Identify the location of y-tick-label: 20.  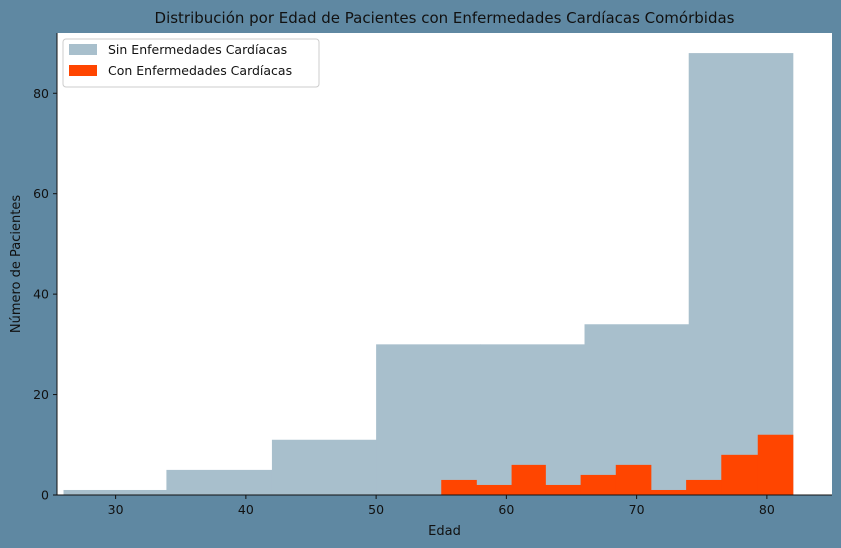
(41, 394).